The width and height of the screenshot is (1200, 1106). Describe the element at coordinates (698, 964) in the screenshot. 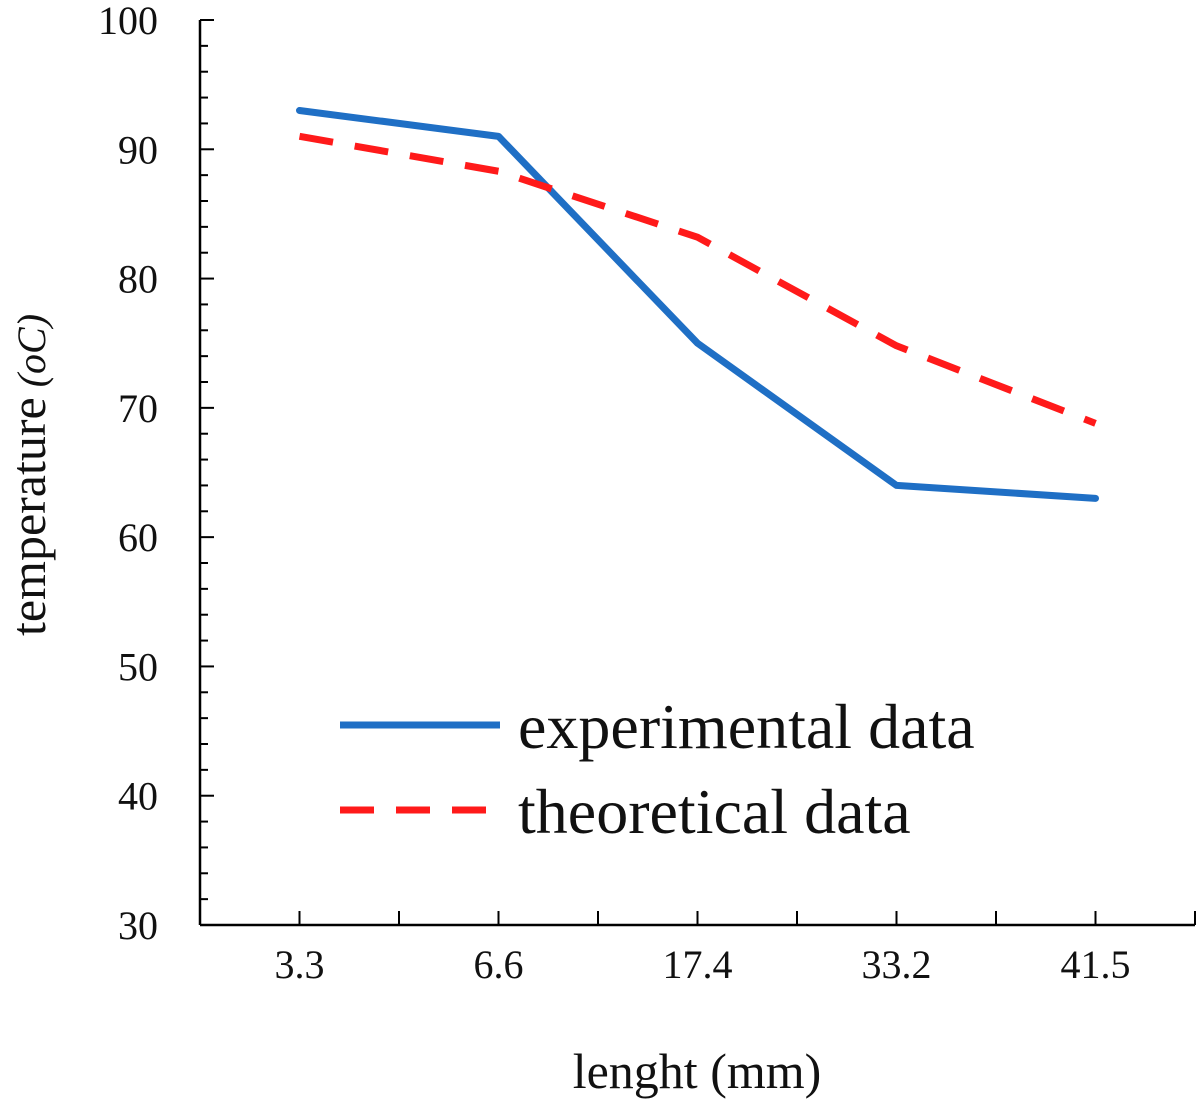

I see `x-tick-label: 17.4` at that location.